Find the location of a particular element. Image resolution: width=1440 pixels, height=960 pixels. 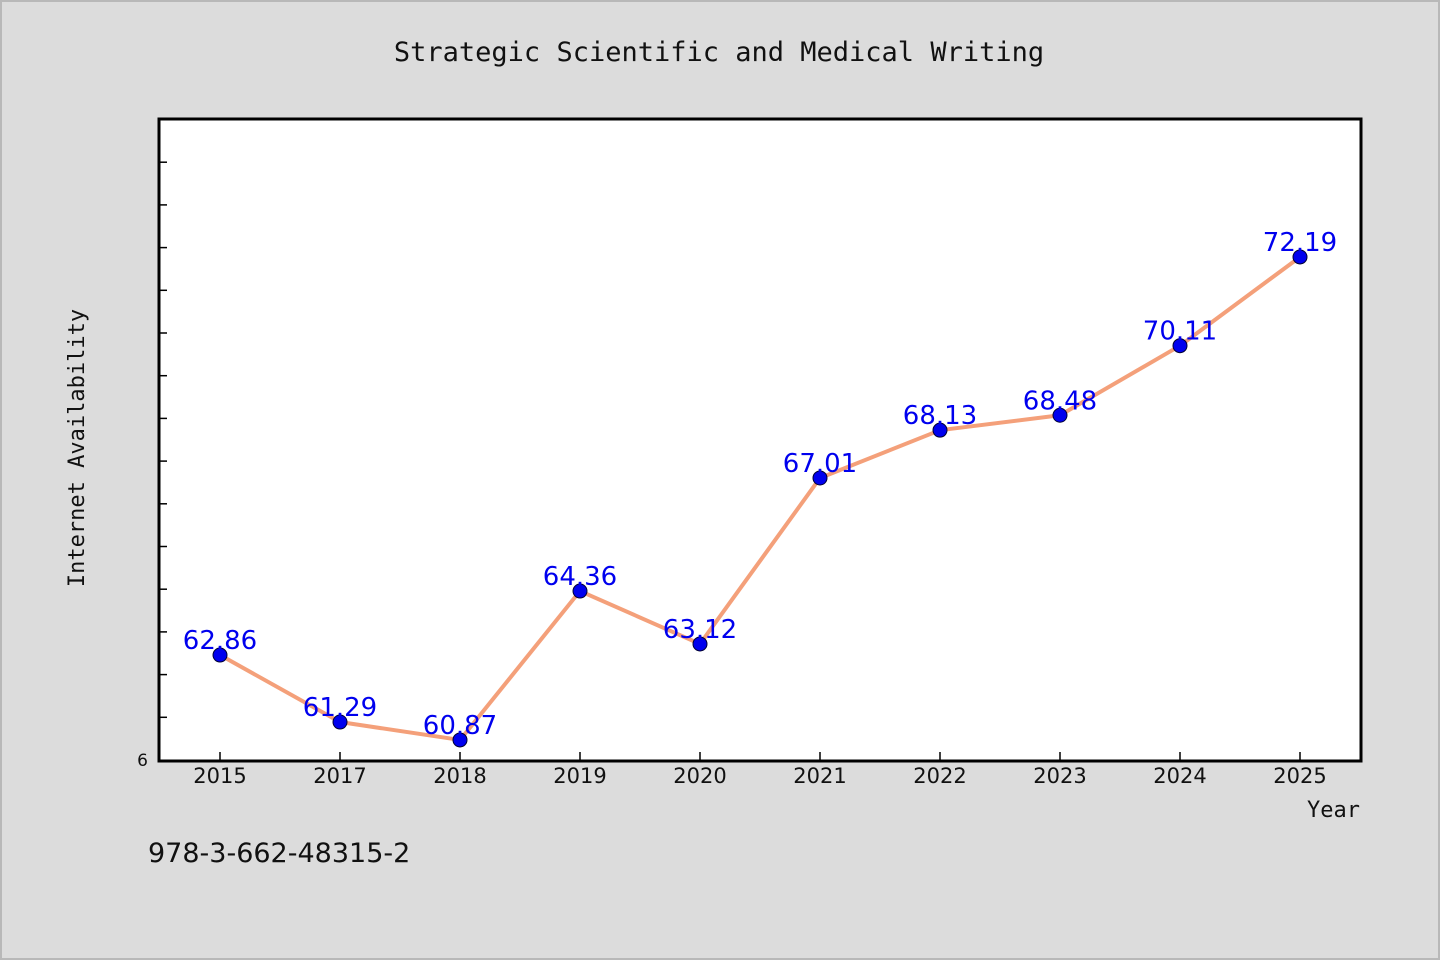

y-axis-label: Internet Availability is located at coordinates (77, 448).